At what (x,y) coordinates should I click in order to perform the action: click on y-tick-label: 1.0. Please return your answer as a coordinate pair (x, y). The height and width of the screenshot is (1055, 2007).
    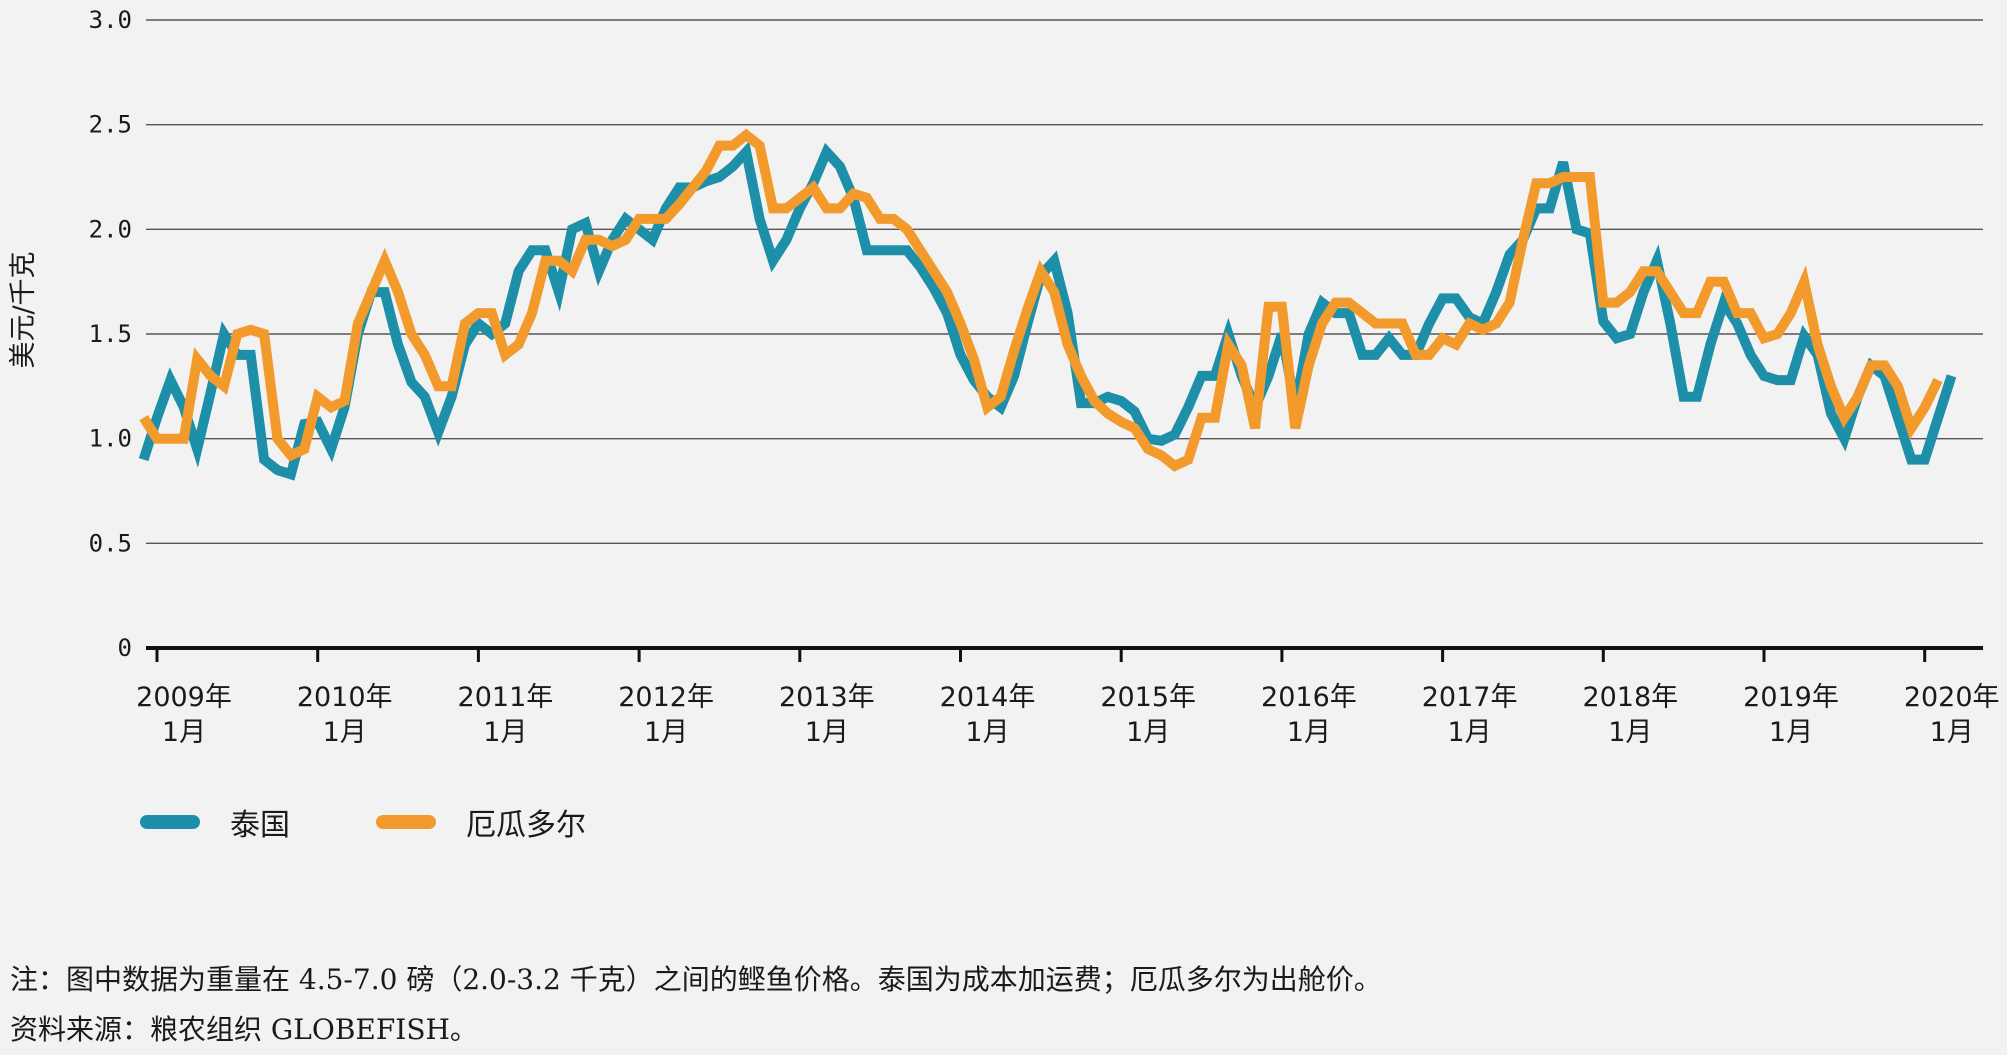
    Looking at the image, I should click on (110, 439).